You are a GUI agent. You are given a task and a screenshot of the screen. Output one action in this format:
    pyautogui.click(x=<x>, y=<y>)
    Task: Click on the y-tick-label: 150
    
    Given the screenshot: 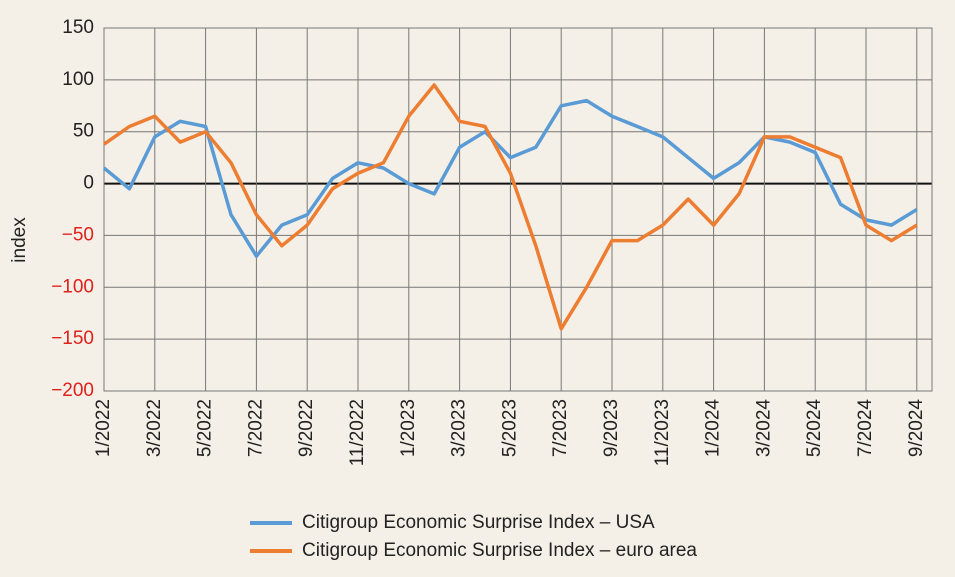 What is the action you would take?
    pyautogui.click(x=78, y=27)
    